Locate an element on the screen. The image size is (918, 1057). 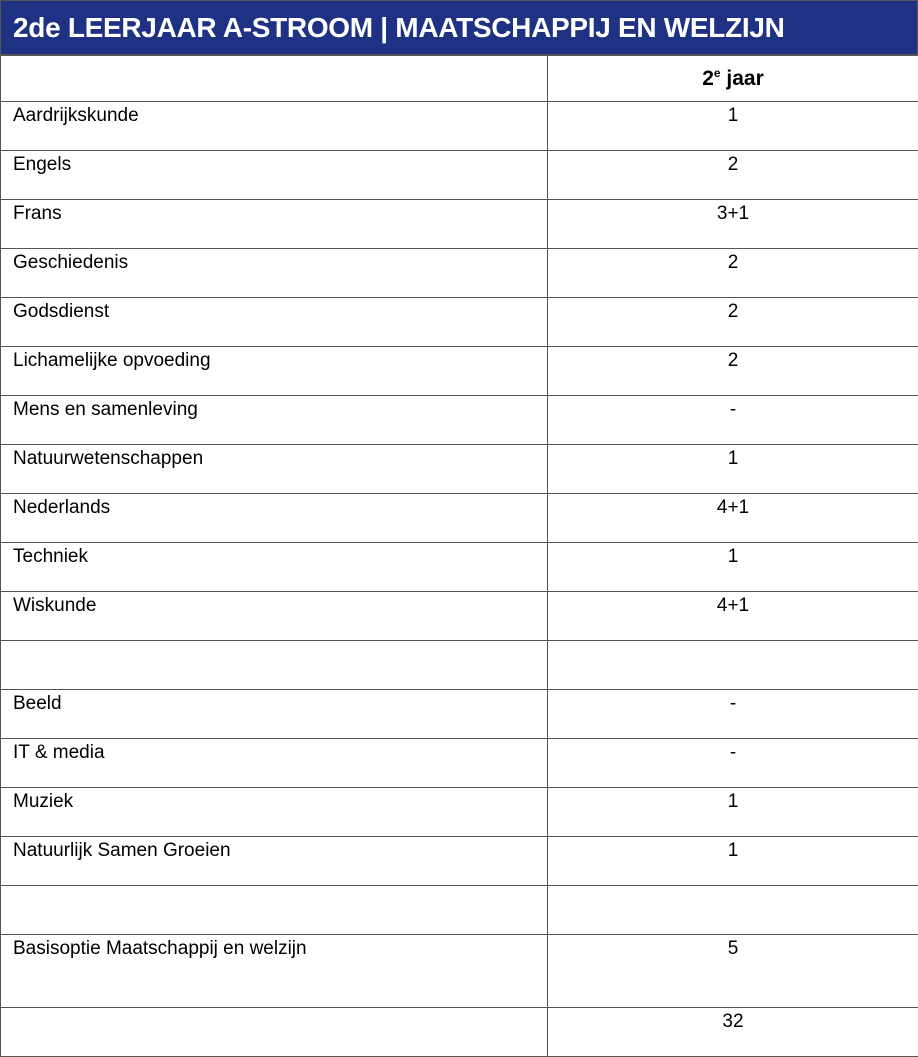
subject-cell: Frans is located at coordinates (274, 224).